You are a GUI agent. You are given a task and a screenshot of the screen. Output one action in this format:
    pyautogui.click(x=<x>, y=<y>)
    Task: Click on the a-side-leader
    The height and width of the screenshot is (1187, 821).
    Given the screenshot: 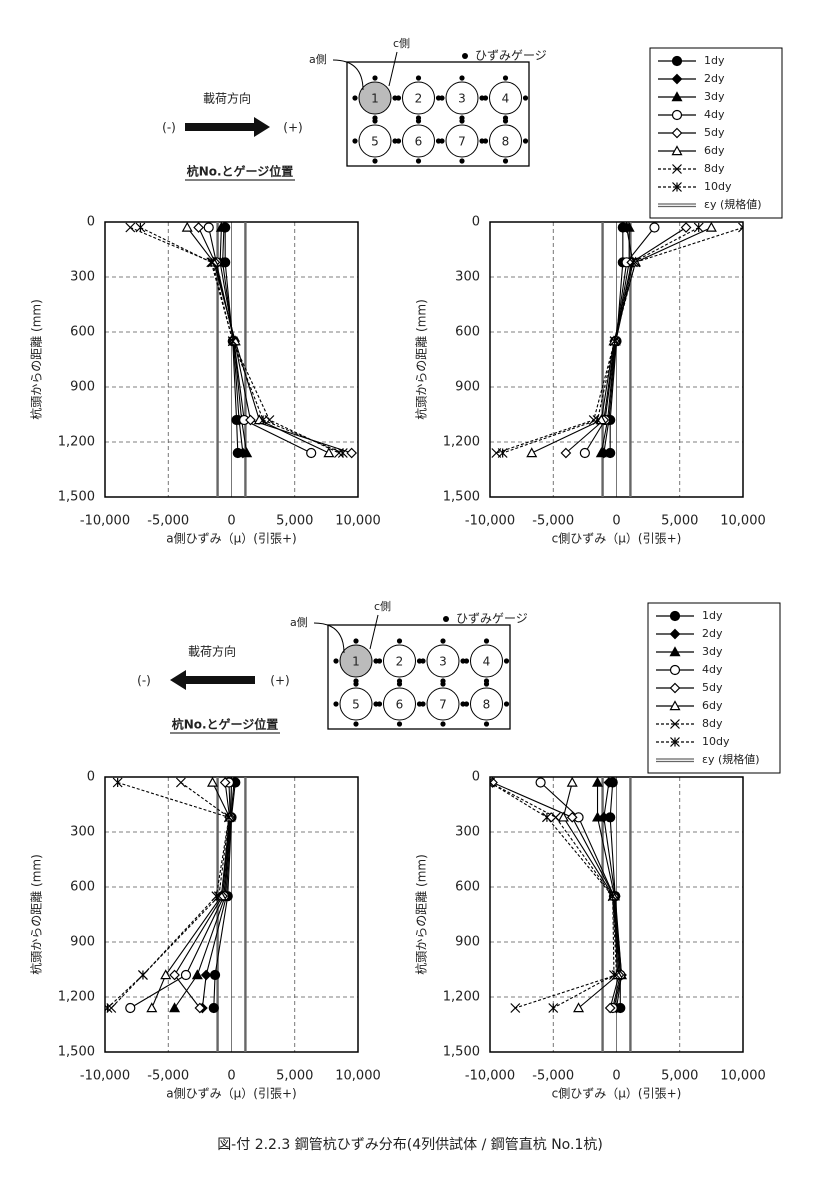 What is the action you would take?
    pyautogui.click(x=329, y=638)
    